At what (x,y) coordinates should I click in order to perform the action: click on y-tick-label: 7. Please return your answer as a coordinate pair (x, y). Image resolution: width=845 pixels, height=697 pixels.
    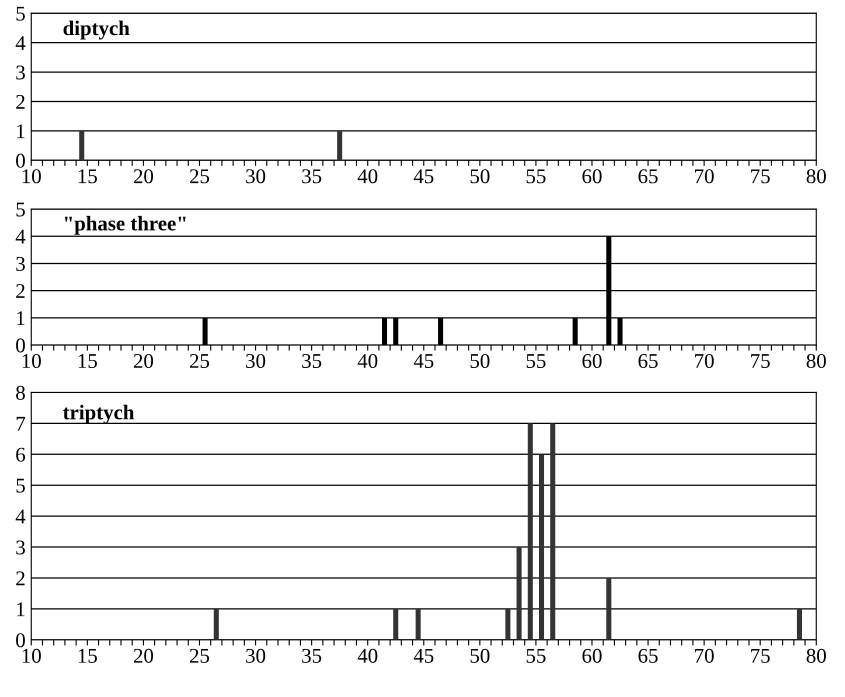
    Looking at the image, I should click on (21, 423).